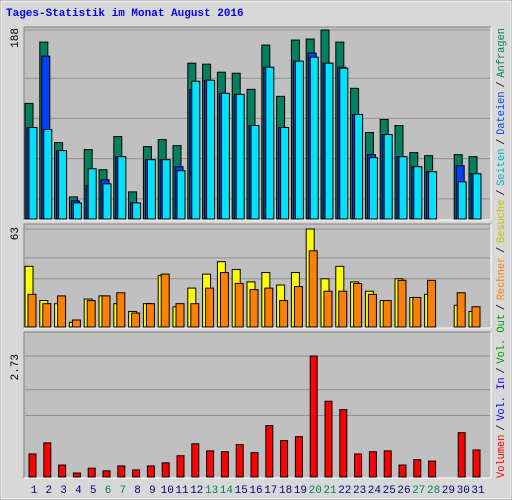 The width and height of the screenshot is (512, 500). Describe the element at coordinates (502, 398) in the screenshot. I see `legend-entry: Vol. In` at that location.